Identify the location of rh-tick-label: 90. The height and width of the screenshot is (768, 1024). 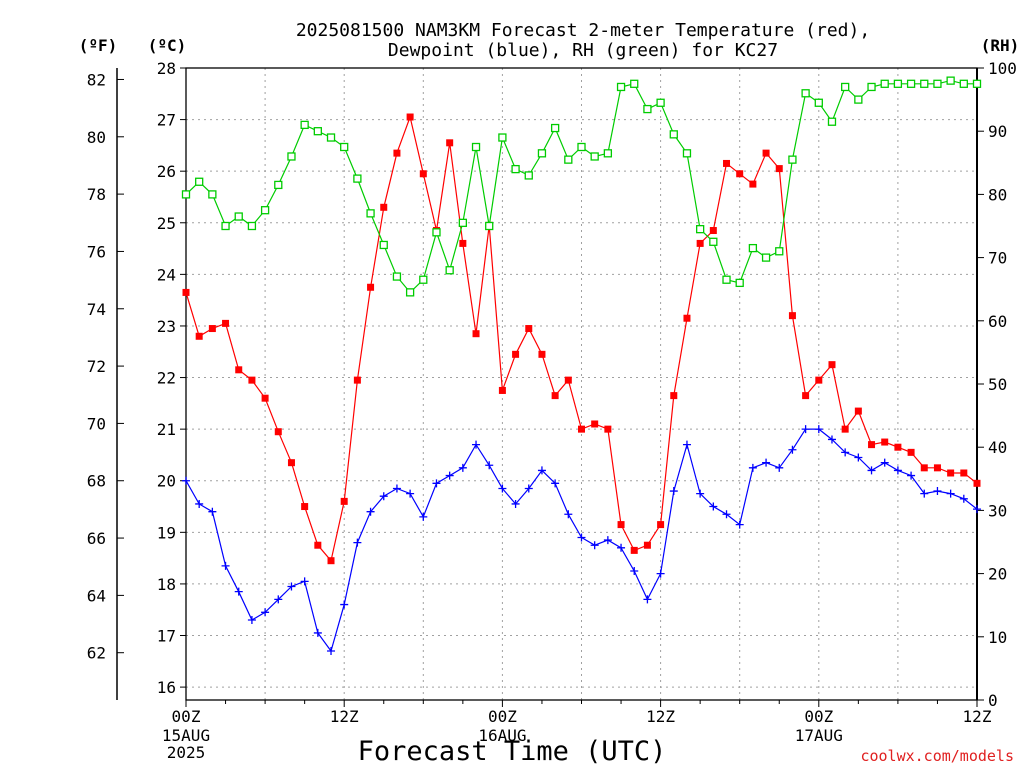
(997, 131).